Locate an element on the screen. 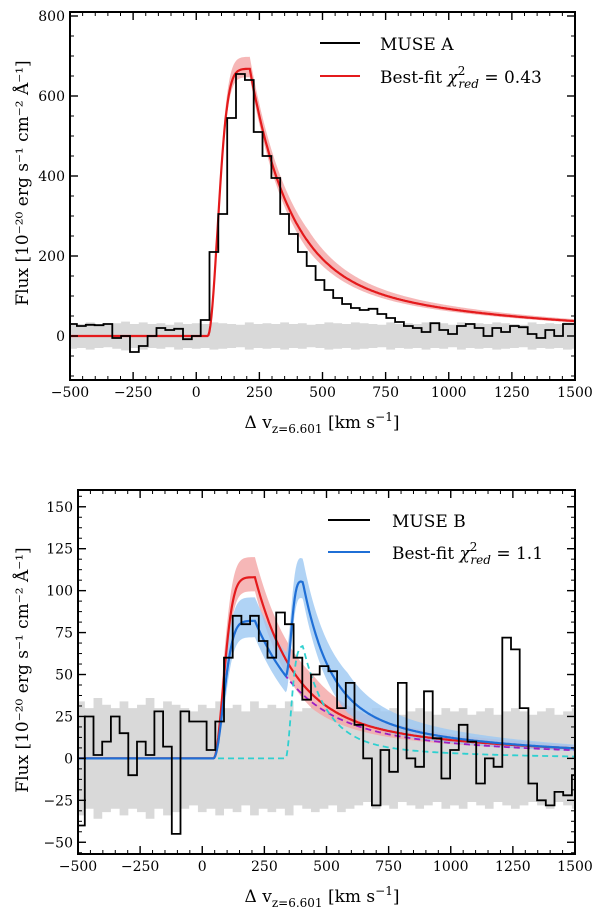  y-tick-label: 100 is located at coordinates (59, 592).